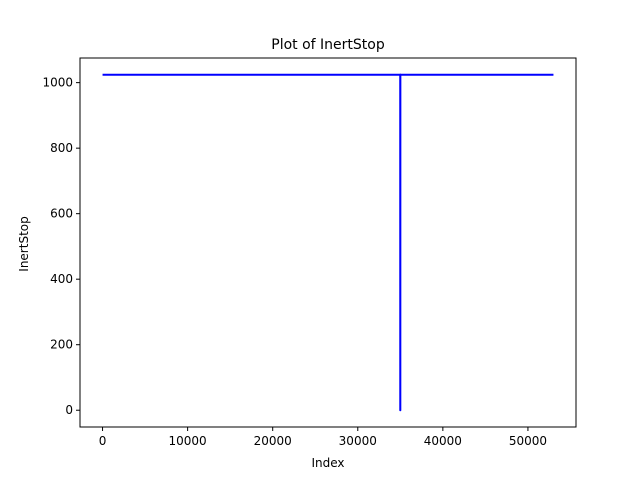 Image resolution: width=640 pixels, height=480 pixels. Describe the element at coordinates (61, 246) in the screenshot. I see `y-axis: 0 200 400 600 800 1000` at that location.